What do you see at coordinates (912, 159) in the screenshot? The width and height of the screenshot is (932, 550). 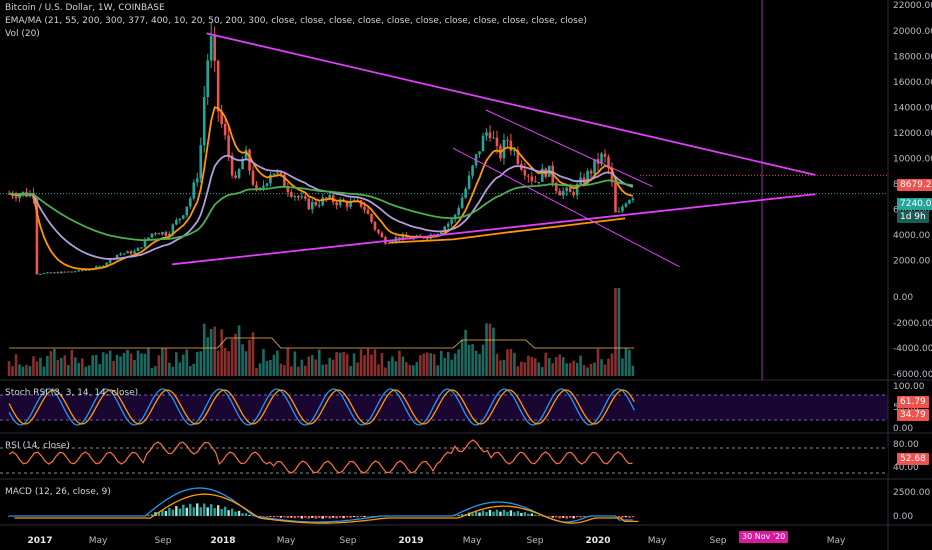 I see `price-axis-label: 10000.00` at bounding box center [912, 159].